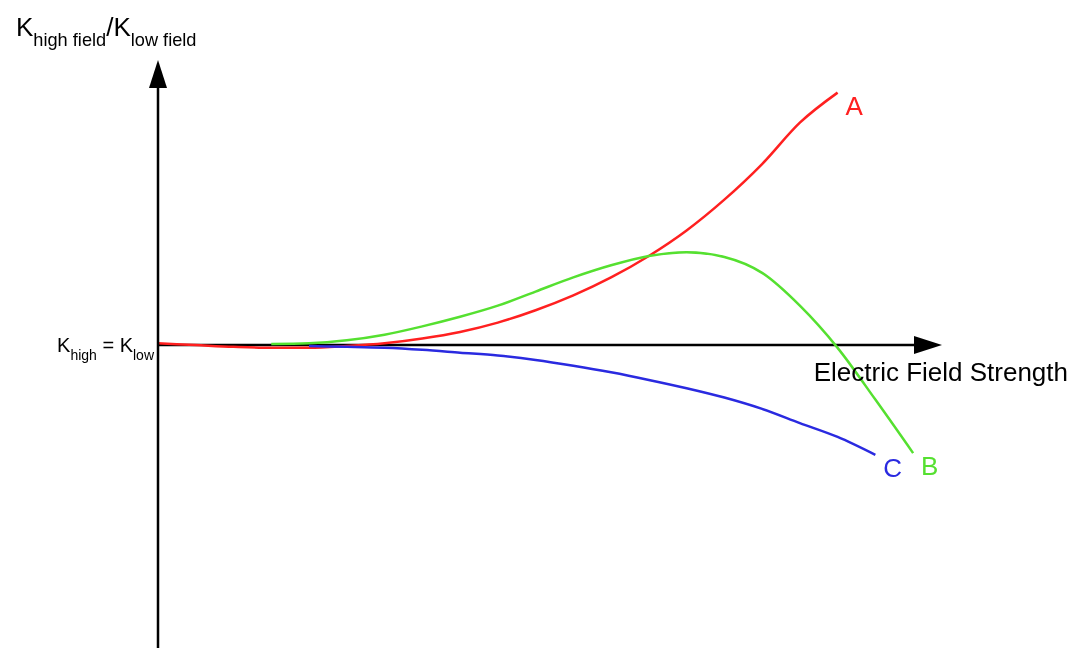 The width and height of the screenshot is (1080, 650). What do you see at coordinates (893, 467) in the screenshot?
I see `series-label: C` at bounding box center [893, 467].